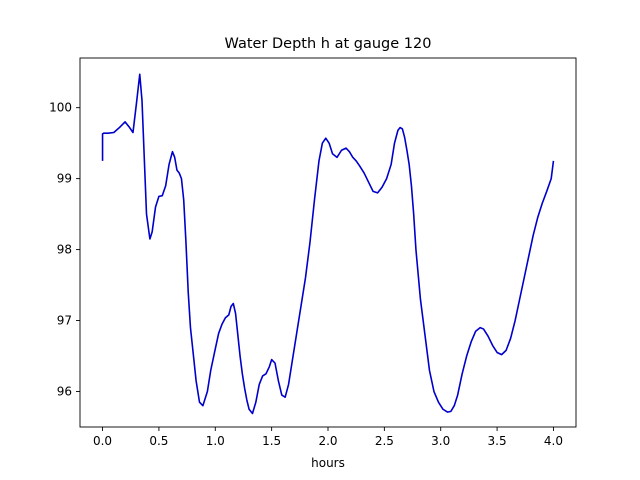 The width and height of the screenshot is (640, 480). I want to click on x-tick-label: 3.0, so click(440, 441).